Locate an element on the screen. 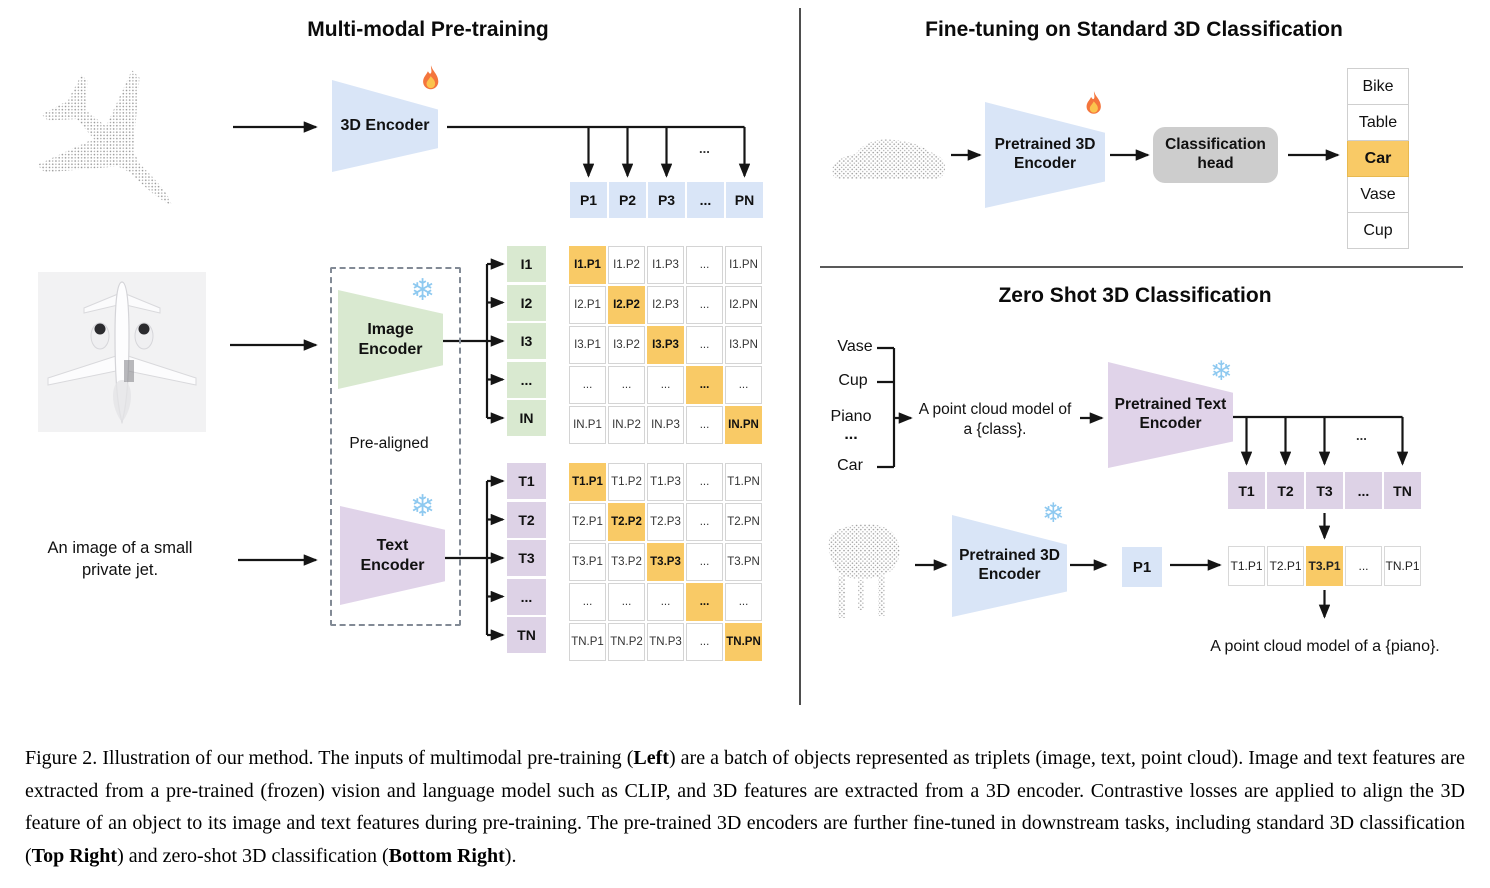 This screenshot has width=1490, height=888. airplane-point-cloud is located at coordinates (104, 137).